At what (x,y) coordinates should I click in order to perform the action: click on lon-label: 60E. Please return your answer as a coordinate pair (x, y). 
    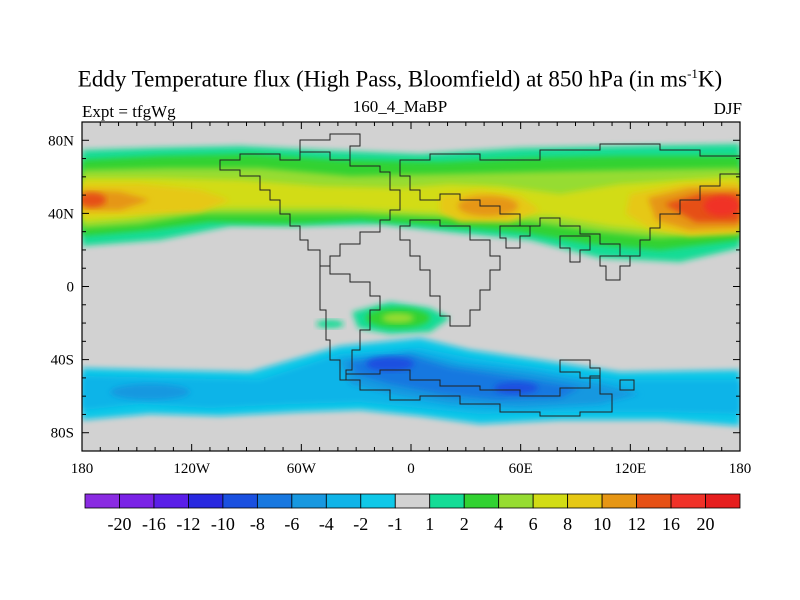
    Looking at the image, I should click on (521, 469).